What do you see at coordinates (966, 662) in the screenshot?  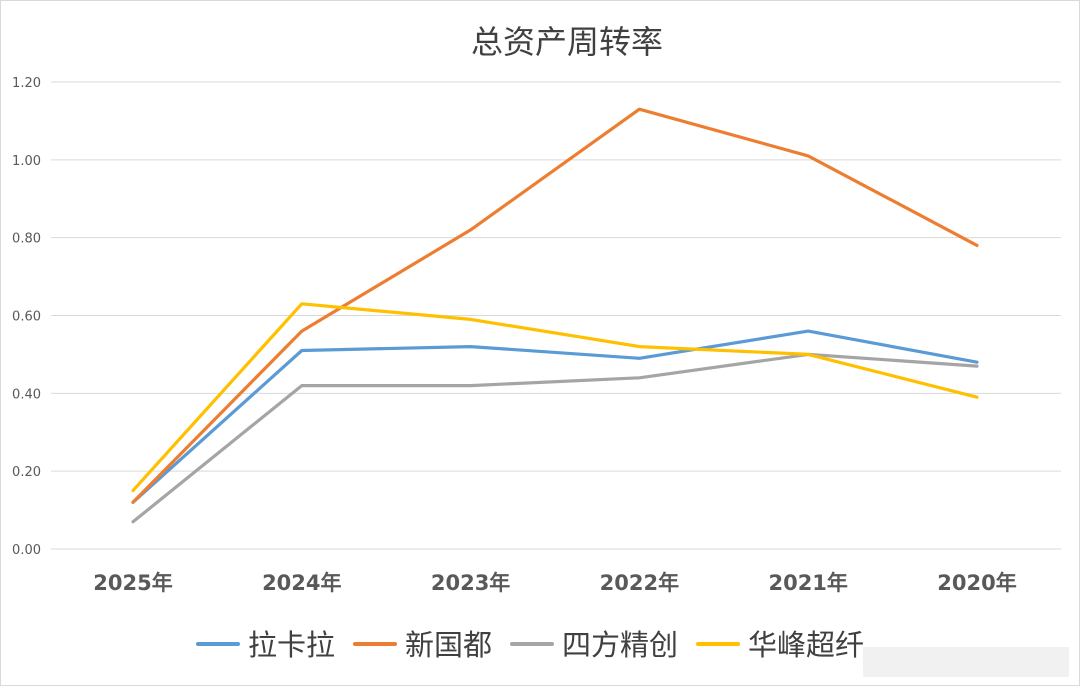 I see `watermark-overlay` at bounding box center [966, 662].